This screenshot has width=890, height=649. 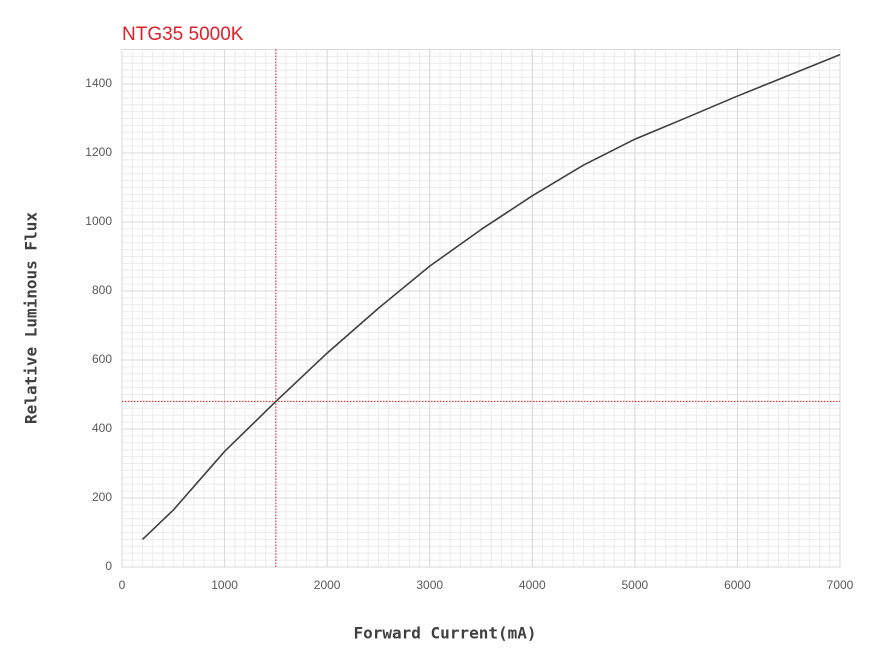 What do you see at coordinates (840, 585) in the screenshot?
I see `x-tick-label: 7000` at bounding box center [840, 585].